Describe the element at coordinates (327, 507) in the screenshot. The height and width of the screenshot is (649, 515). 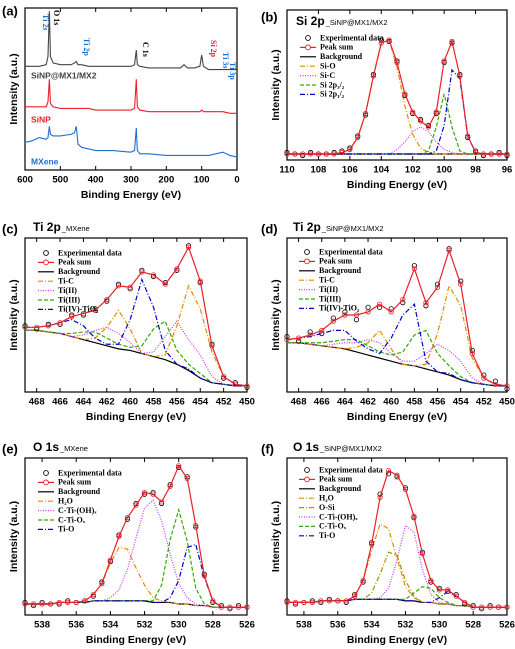
I see `legend-label: O-Si` at that location.